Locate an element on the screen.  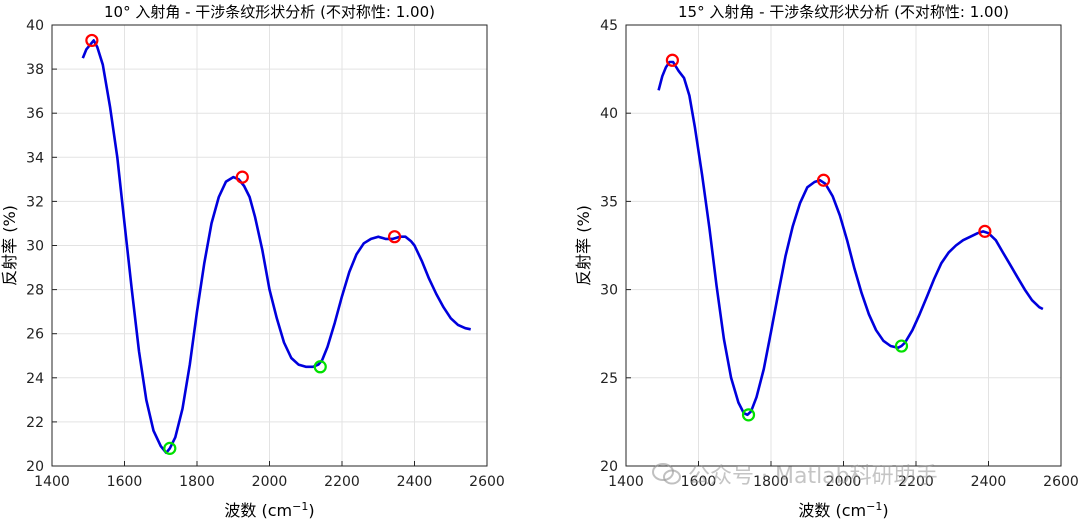
y-tick-label: 28 is located at coordinates (35, 291).